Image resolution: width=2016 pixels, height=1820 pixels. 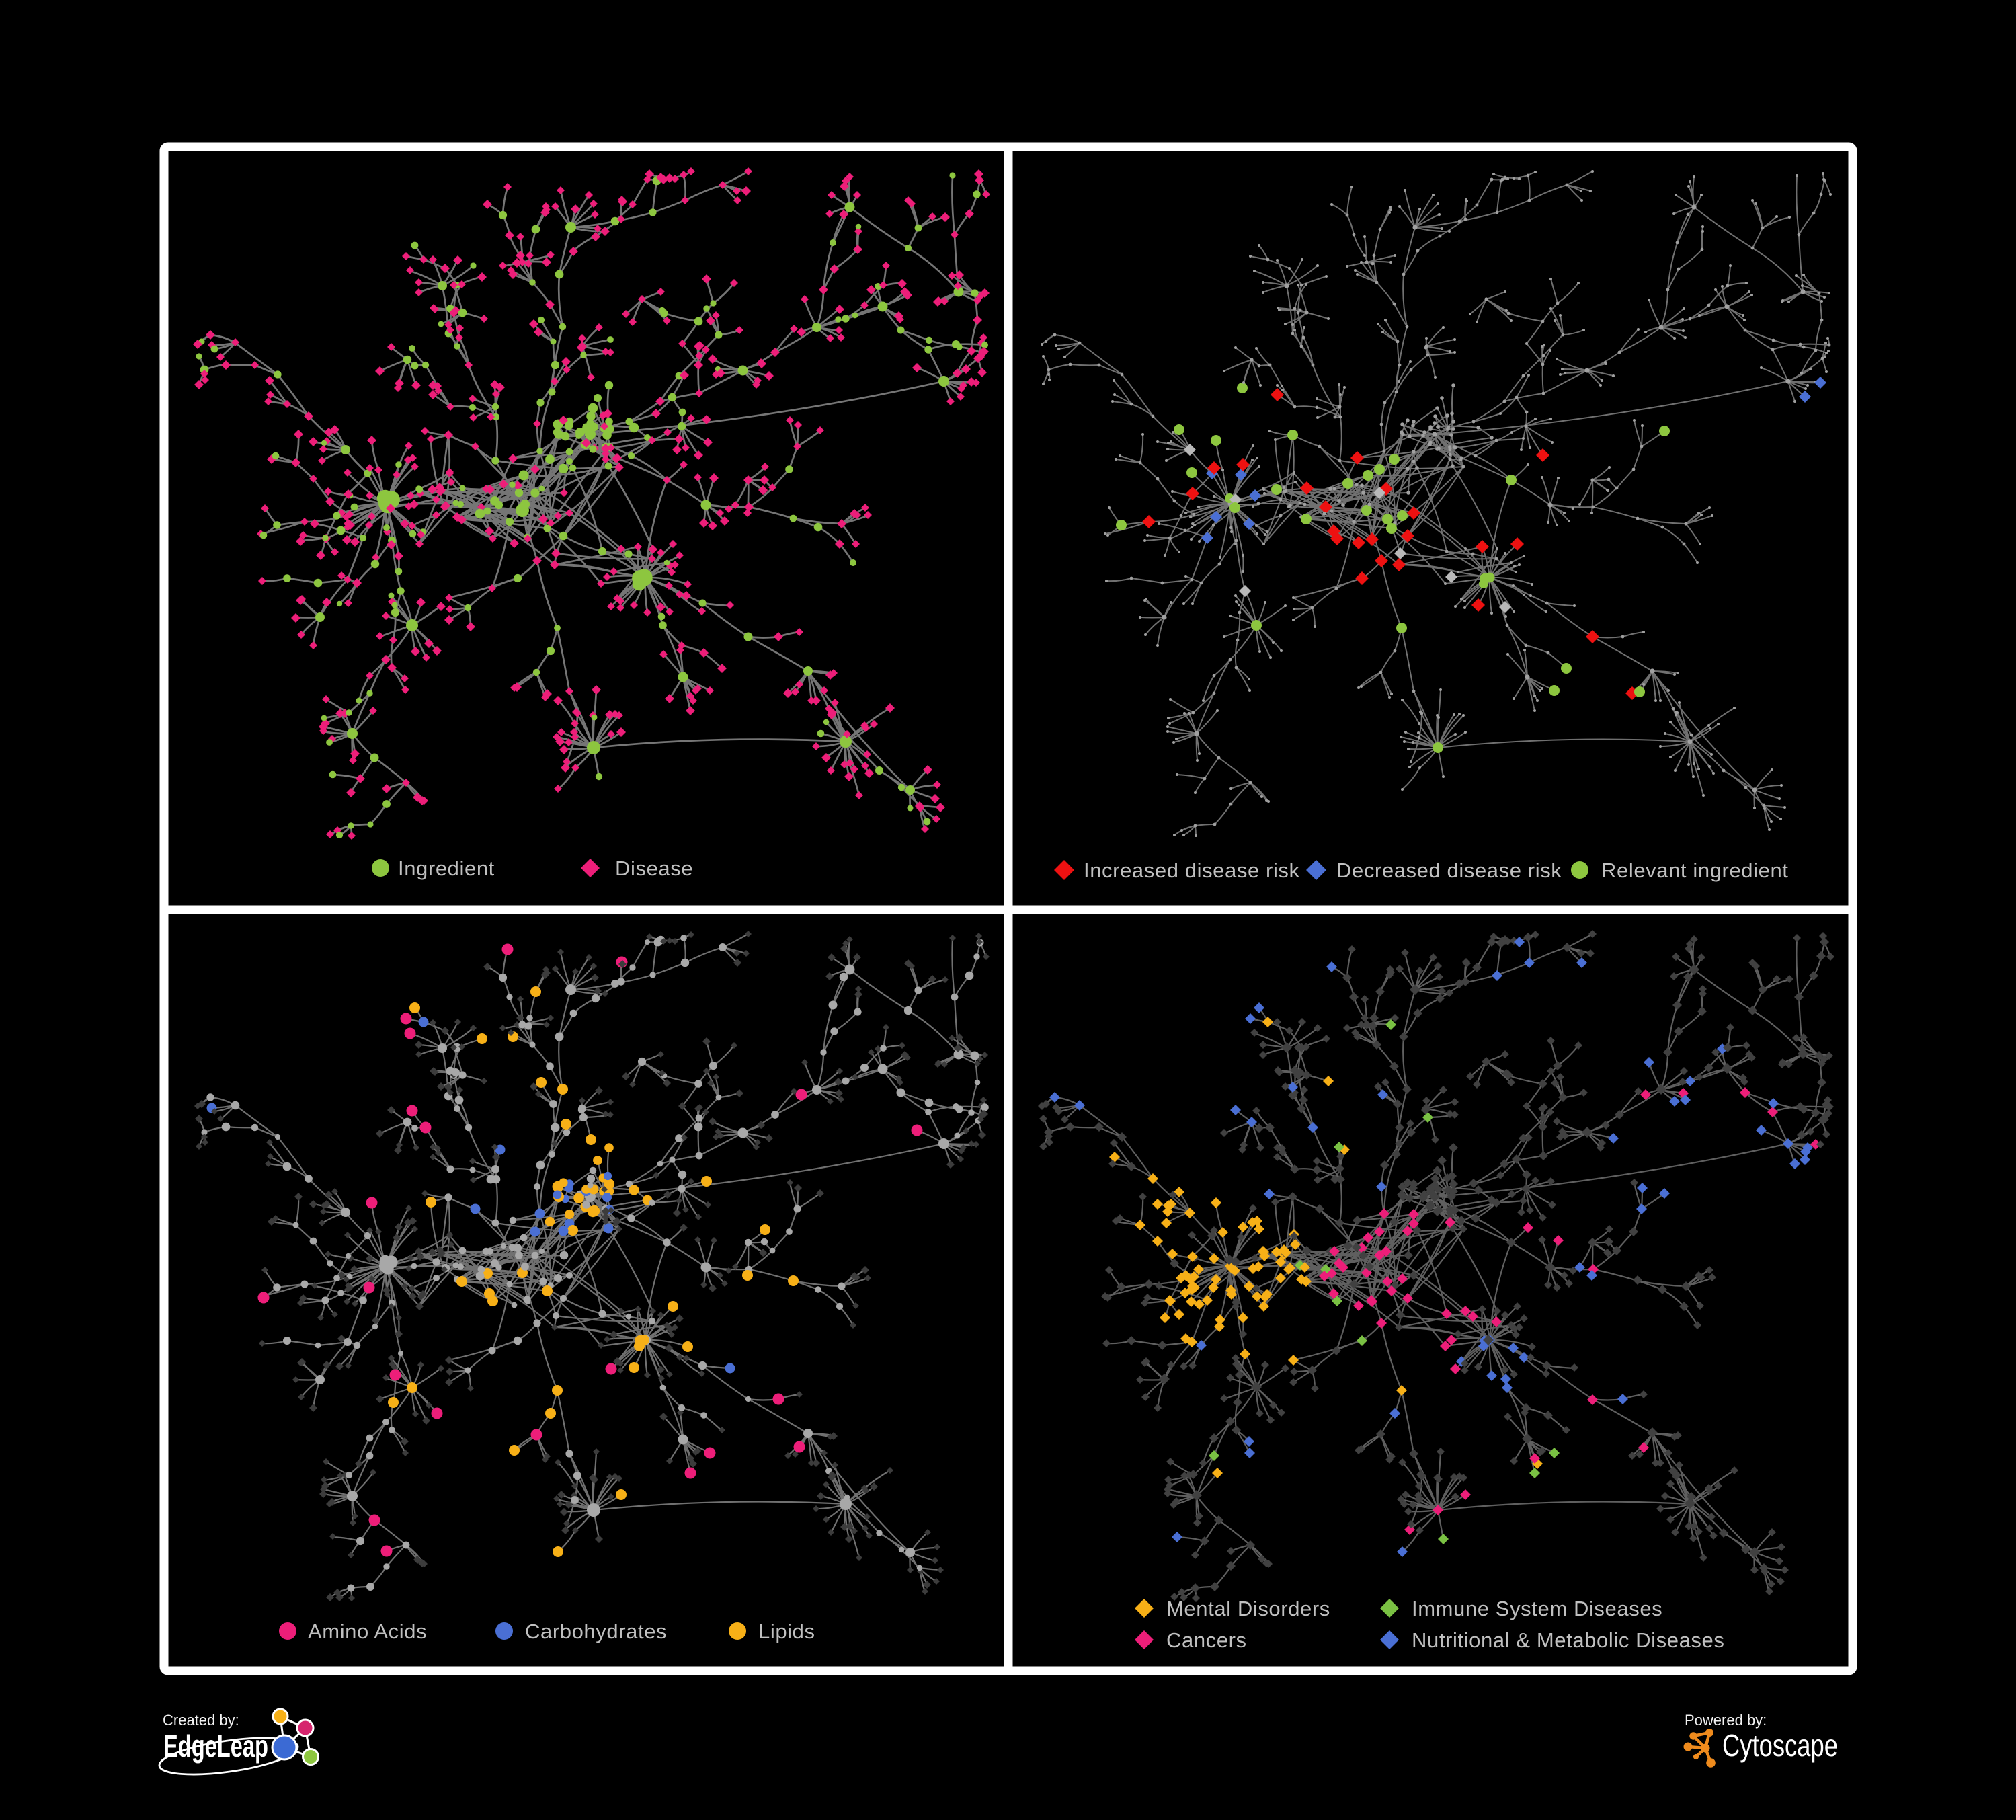 What do you see at coordinates (1695, 870) in the screenshot?
I see `svg-text: Relevant ingredient` at bounding box center [1695, 870].